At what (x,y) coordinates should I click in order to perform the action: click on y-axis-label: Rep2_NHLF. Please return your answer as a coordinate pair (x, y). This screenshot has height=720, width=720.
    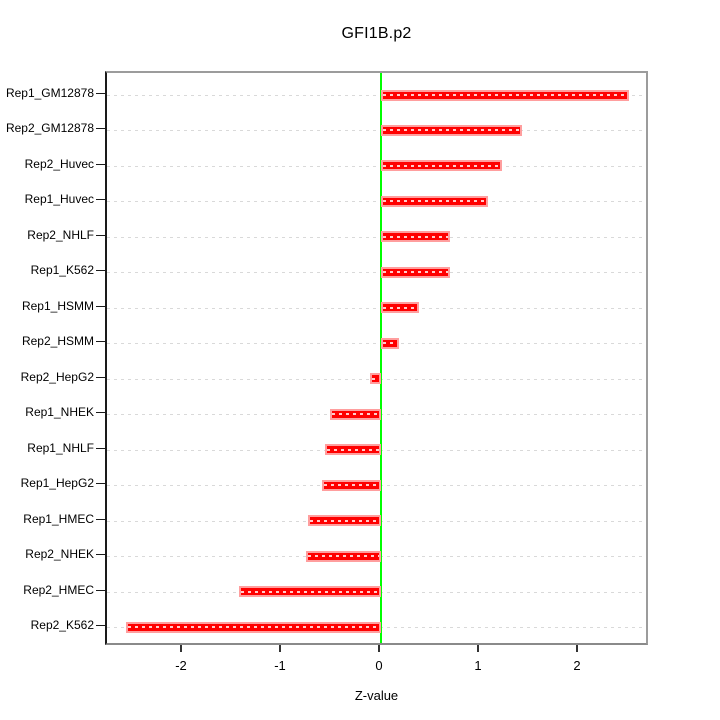
    Looking at the image, I should click on (60, 234).